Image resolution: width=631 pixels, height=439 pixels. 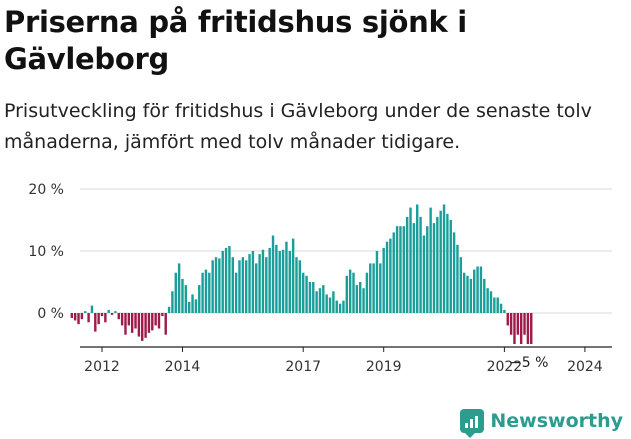 What do you see at coordinates (46, 190) in the screenshot?
I see `y-tick-label: 20 %` at bounding box center [46, 190].